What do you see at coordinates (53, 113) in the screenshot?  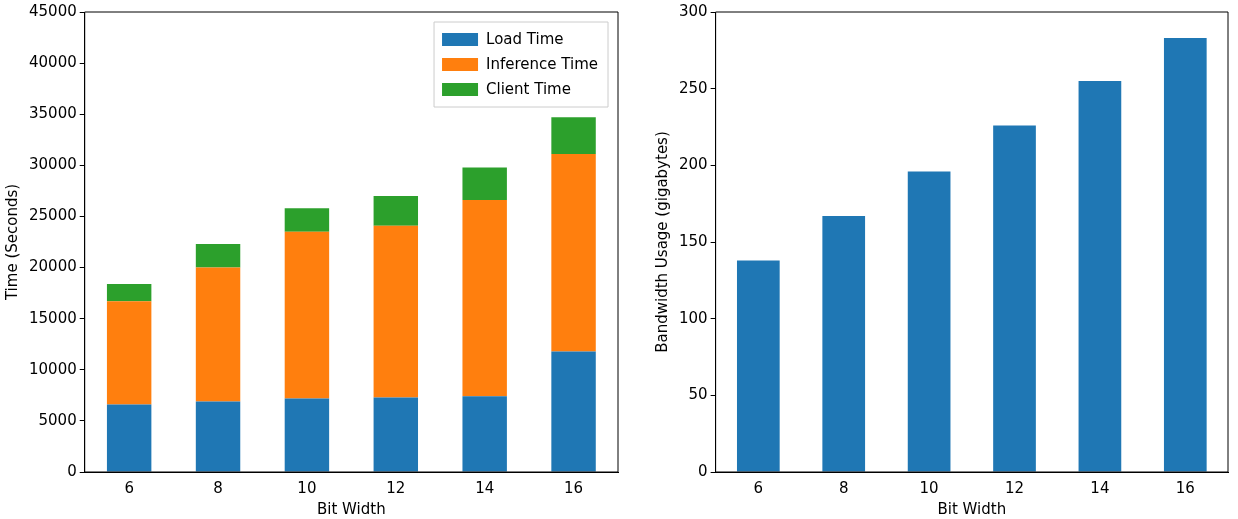 I see `y-tick-label: 35000` at bounding box center [53, 113].